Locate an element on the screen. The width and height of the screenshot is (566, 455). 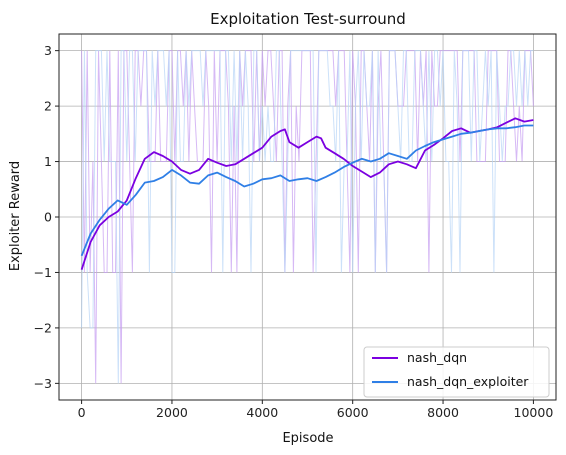
x-tick-label: 0 is located at coordinates (82, 412).